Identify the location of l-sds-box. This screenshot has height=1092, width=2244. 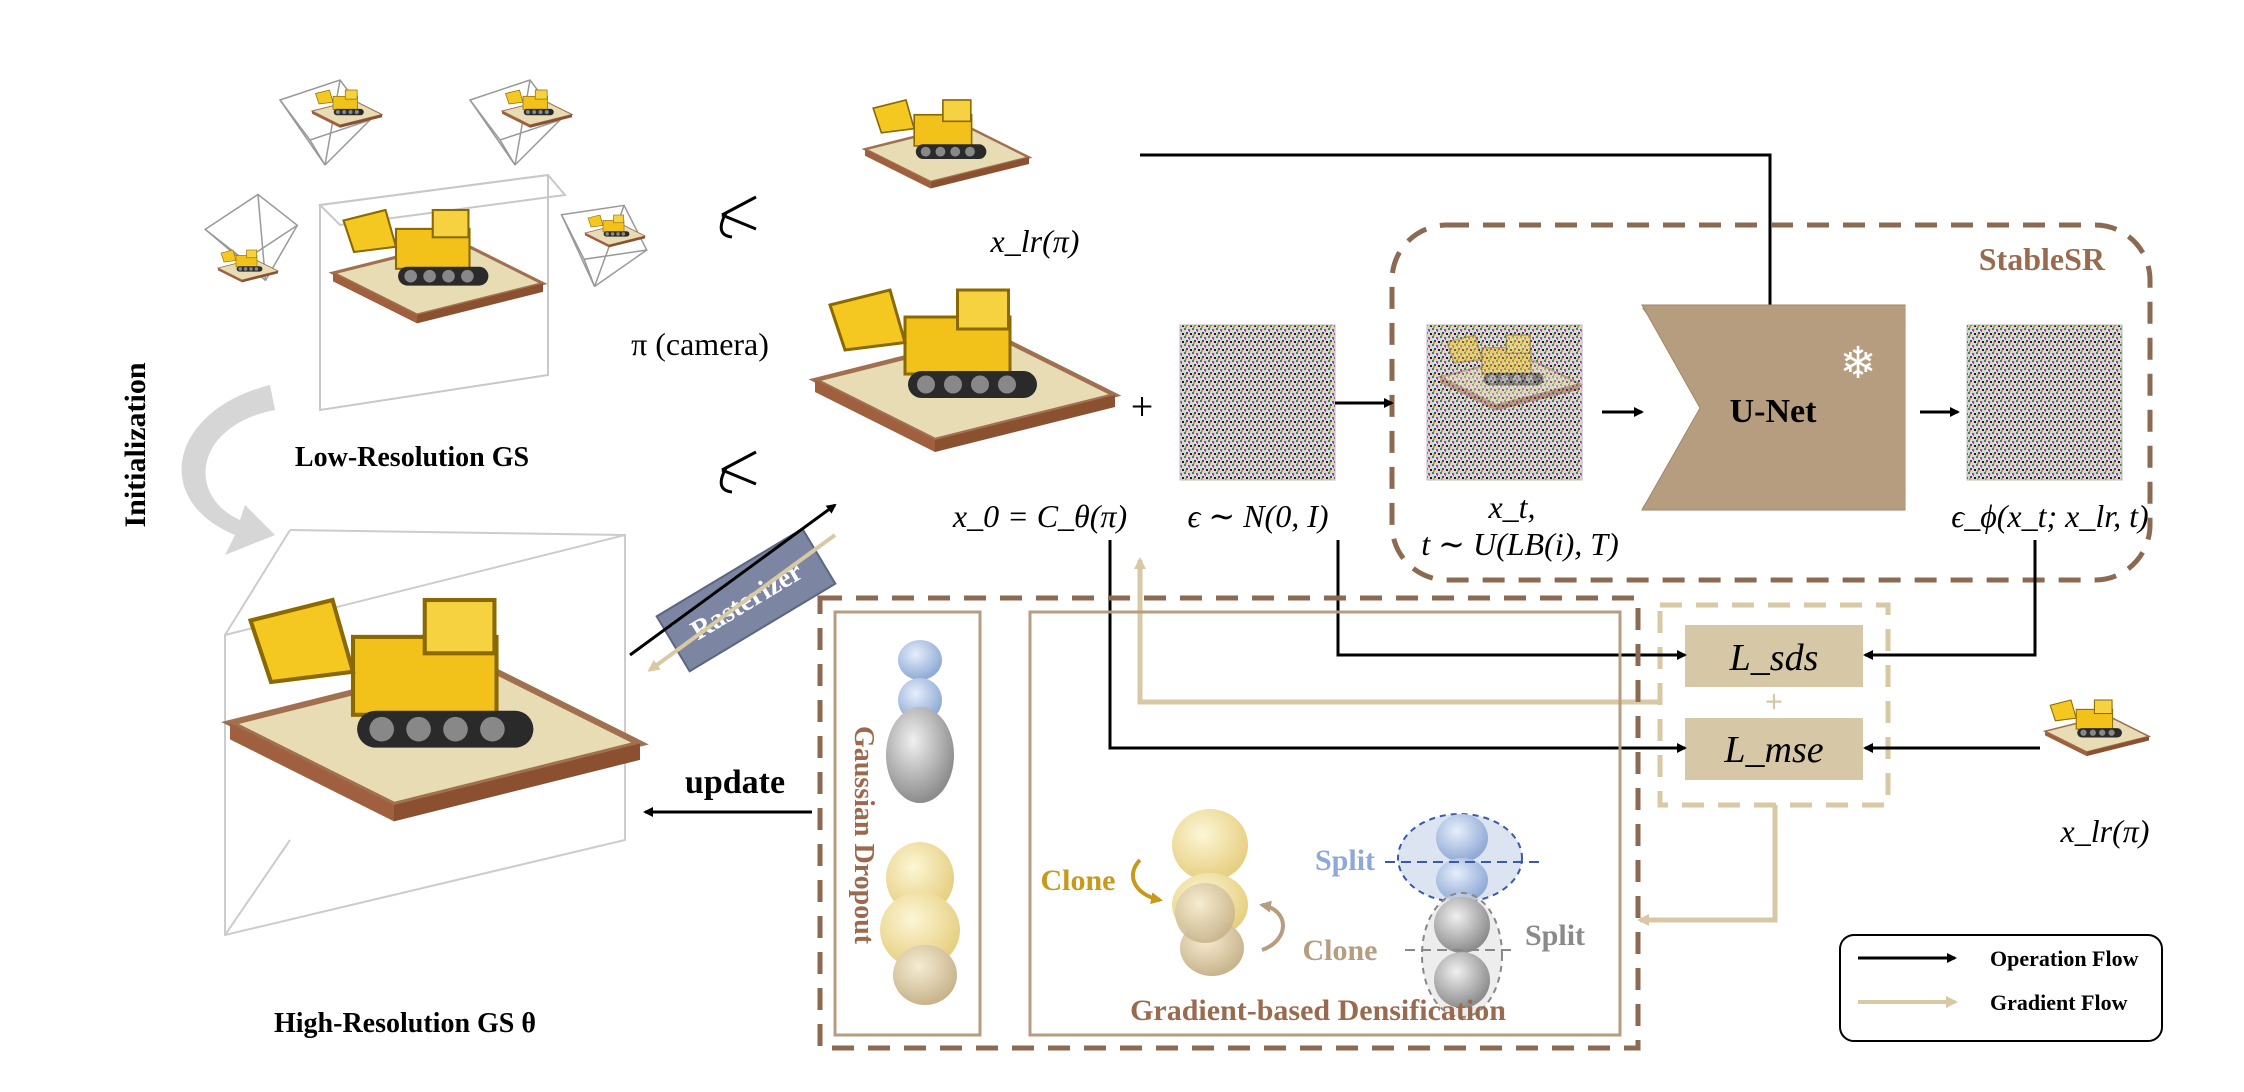
(1774, 656).